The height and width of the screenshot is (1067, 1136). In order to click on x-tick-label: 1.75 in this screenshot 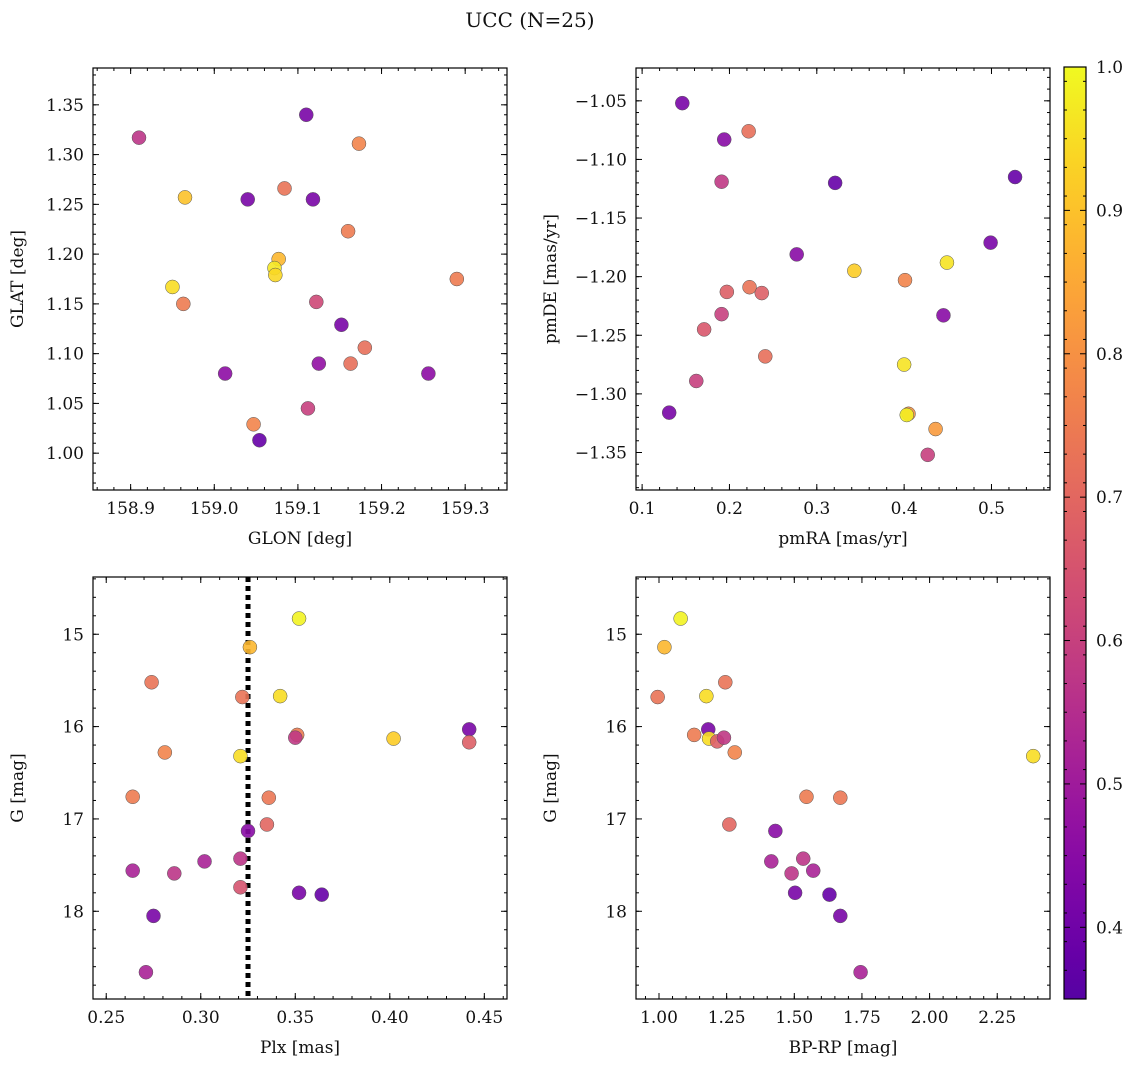, I will do `click(862, 1018)`.